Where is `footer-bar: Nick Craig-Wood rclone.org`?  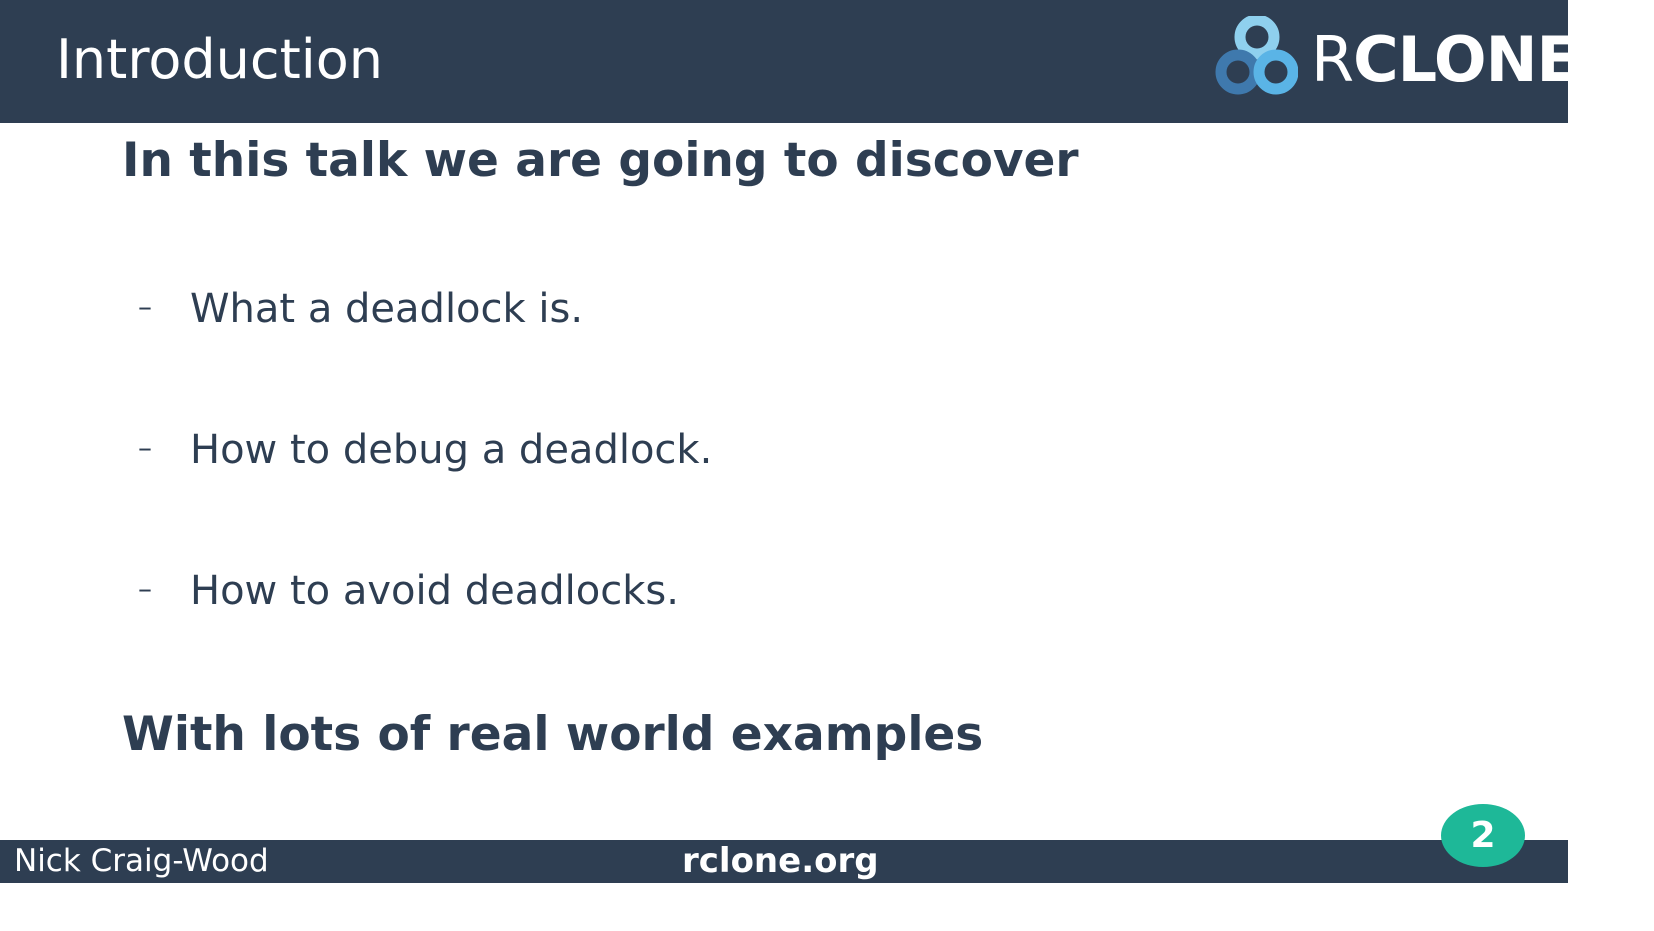
footer-bar: Nick Craig-Wood rclone.org is located at coordinates (784, 861).